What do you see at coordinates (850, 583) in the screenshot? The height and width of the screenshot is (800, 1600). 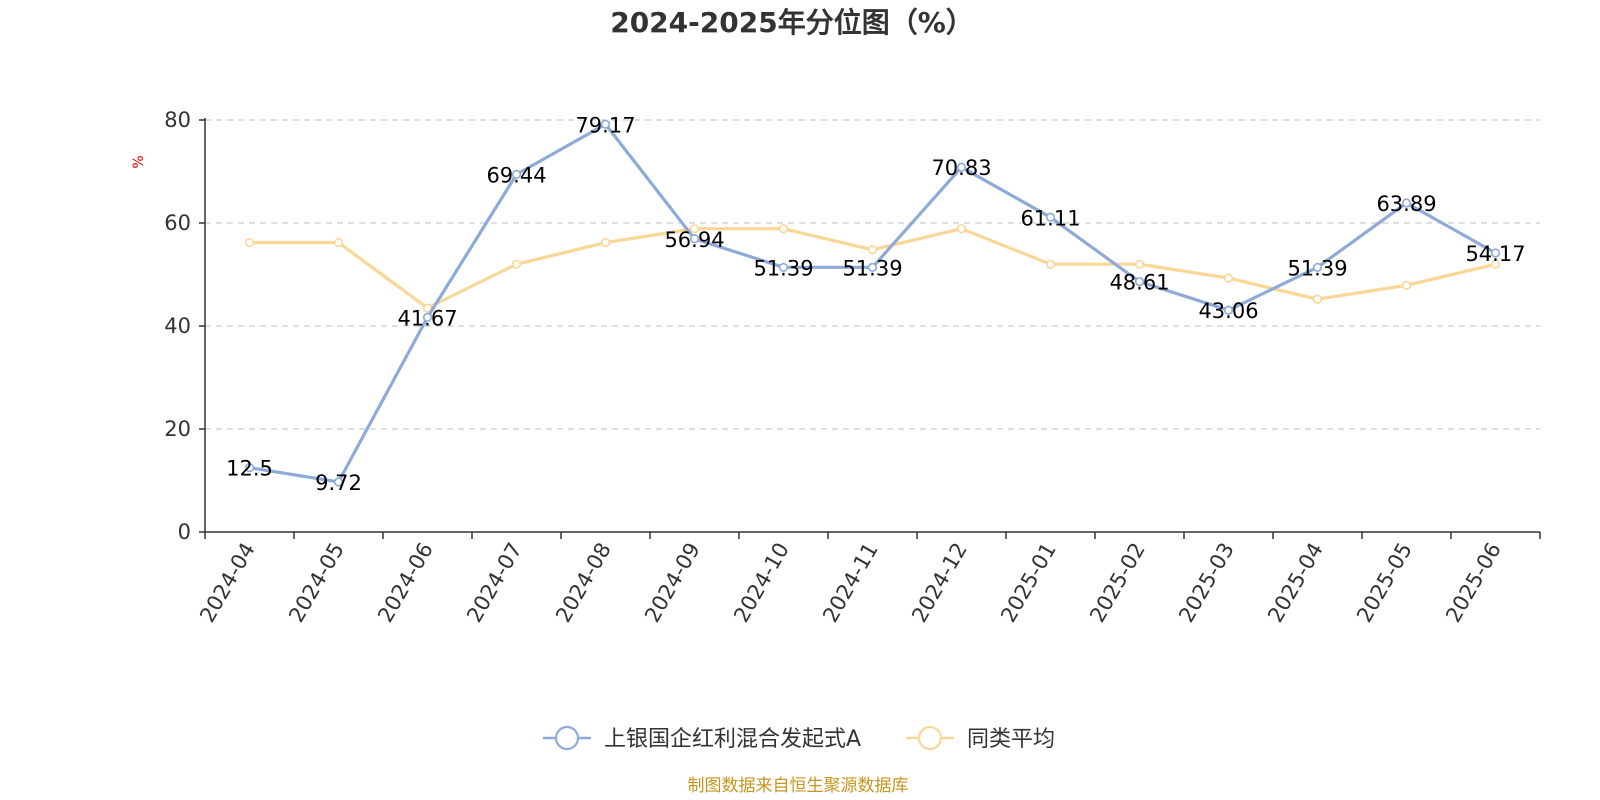 I see `x-tick-label: 2024-11` at bounding box center [850, 583].